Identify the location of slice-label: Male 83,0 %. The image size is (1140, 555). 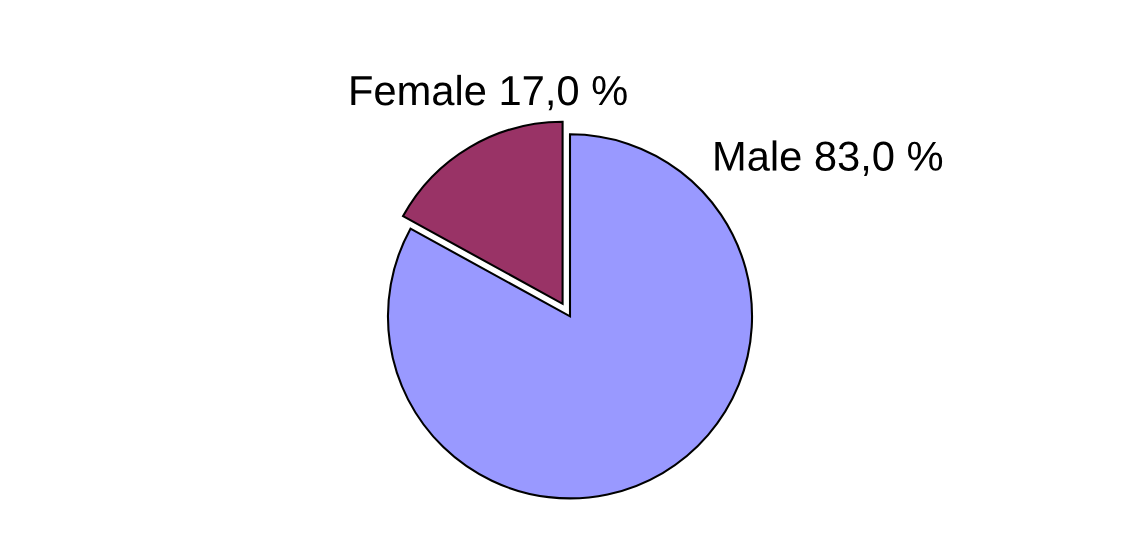
(829, 158).